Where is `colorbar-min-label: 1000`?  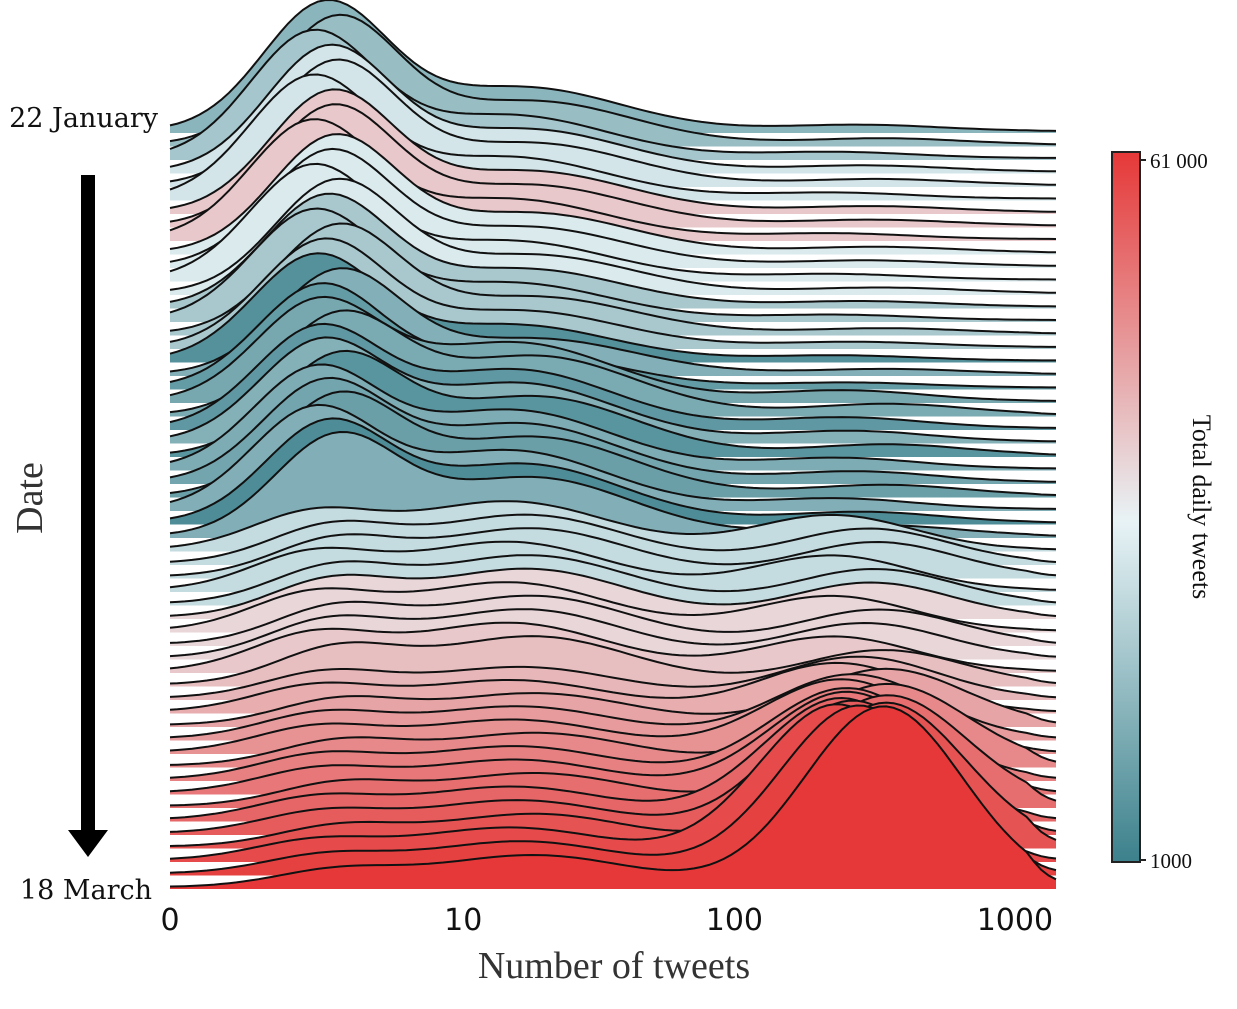
colorbar-min-label: 1000 is located at coordinates (1171, 861).